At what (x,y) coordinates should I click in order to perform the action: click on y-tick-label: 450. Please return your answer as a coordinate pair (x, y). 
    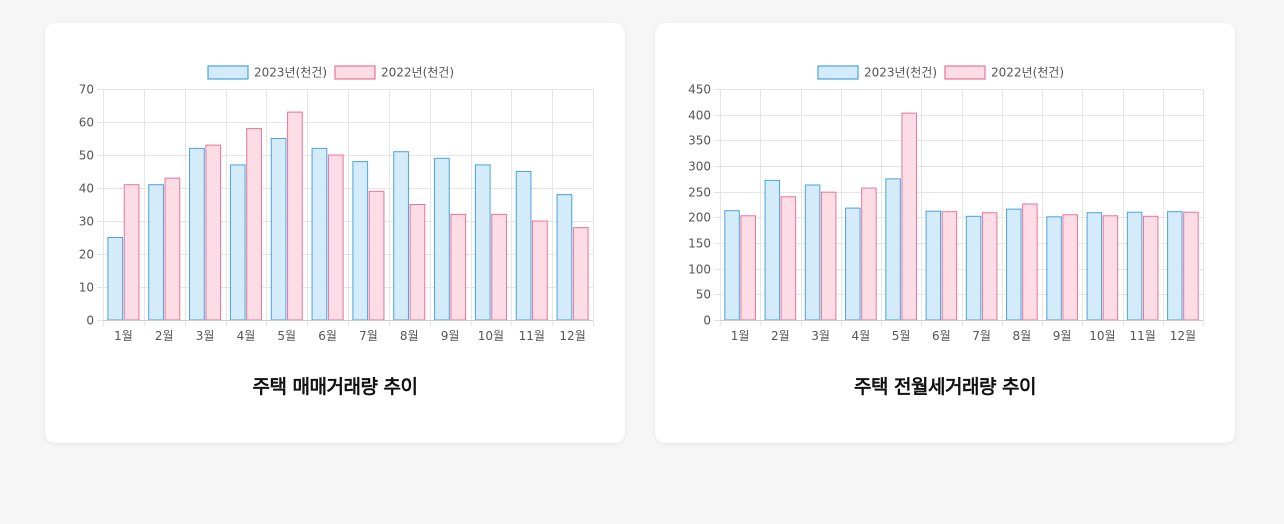
    Looking at the image, I should click on (699, 90).